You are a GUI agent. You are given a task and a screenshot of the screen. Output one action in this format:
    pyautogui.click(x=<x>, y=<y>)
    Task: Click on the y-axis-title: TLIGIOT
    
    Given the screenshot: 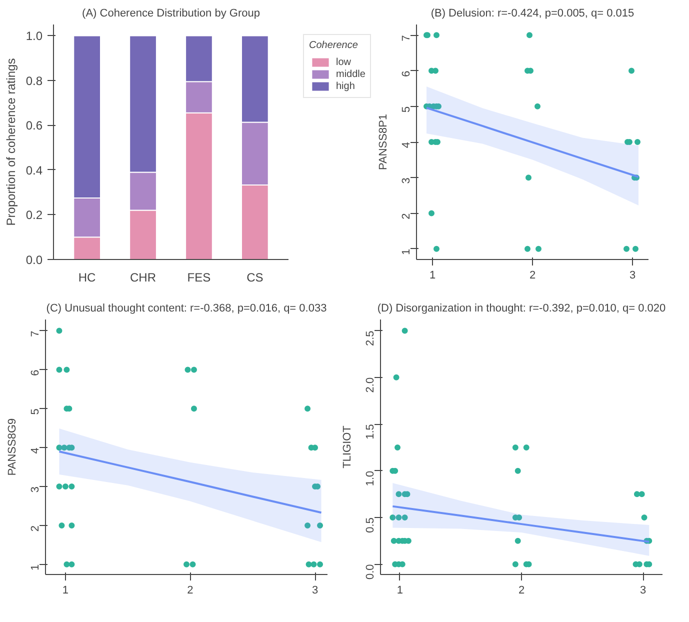 What is the action you would take?
    pyautogui.click(x=348, y=446)
    